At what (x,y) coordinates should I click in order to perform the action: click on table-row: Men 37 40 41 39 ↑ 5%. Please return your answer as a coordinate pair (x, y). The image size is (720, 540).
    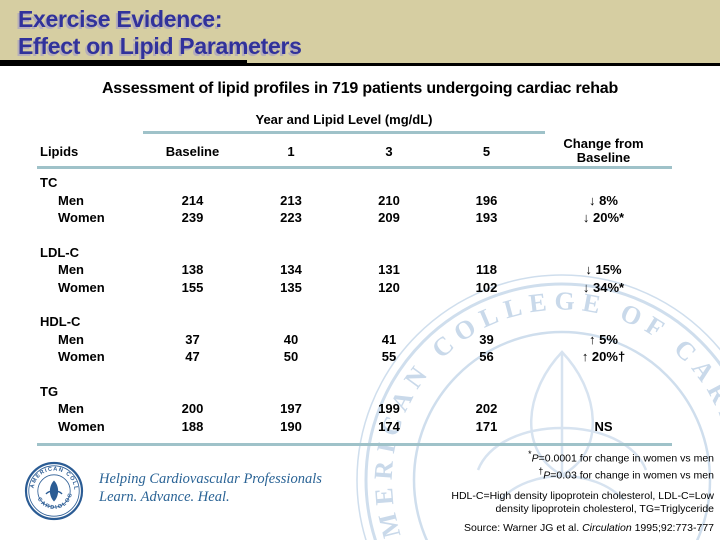
    Looking at the image, I should click on (338, 339).